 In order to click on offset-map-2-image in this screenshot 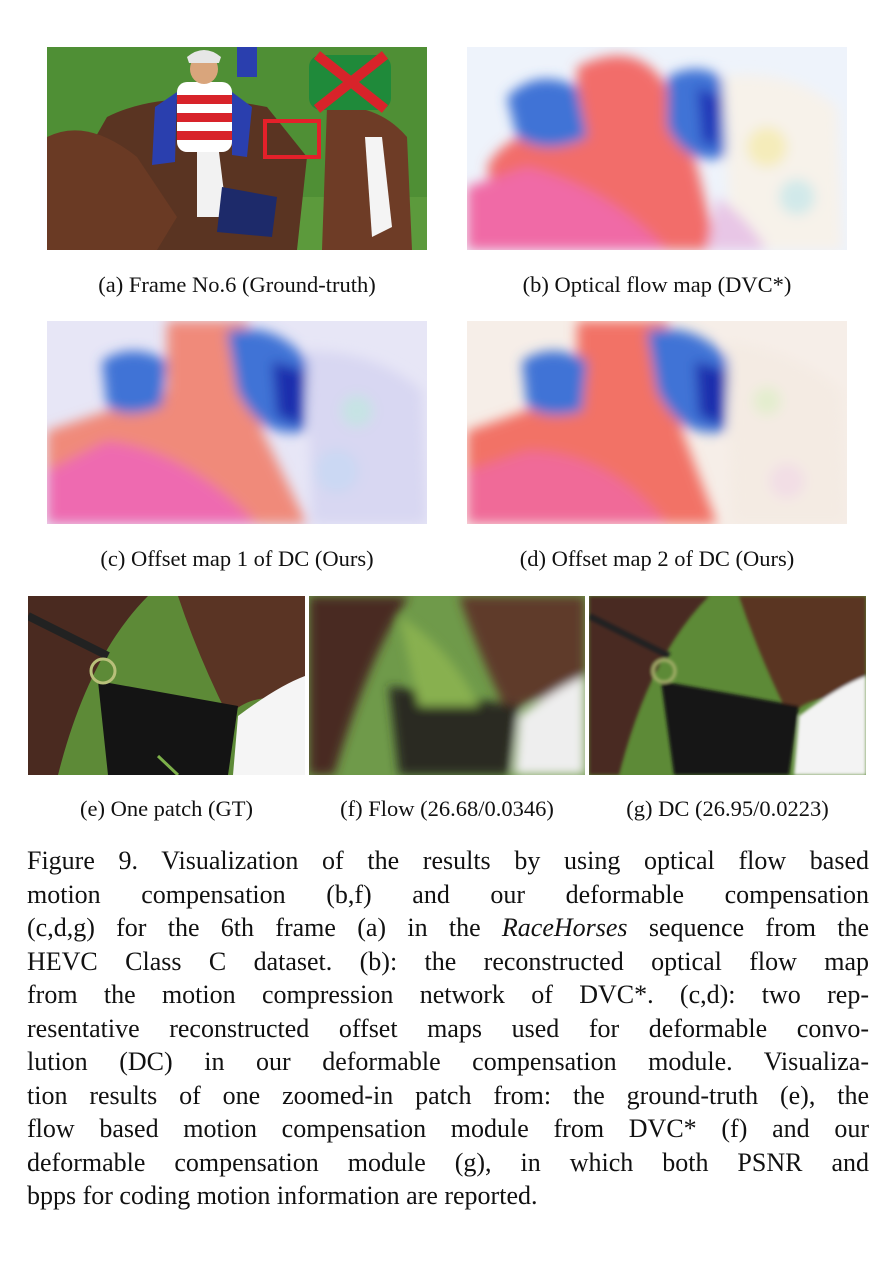, I will do `click(657, 422)`.